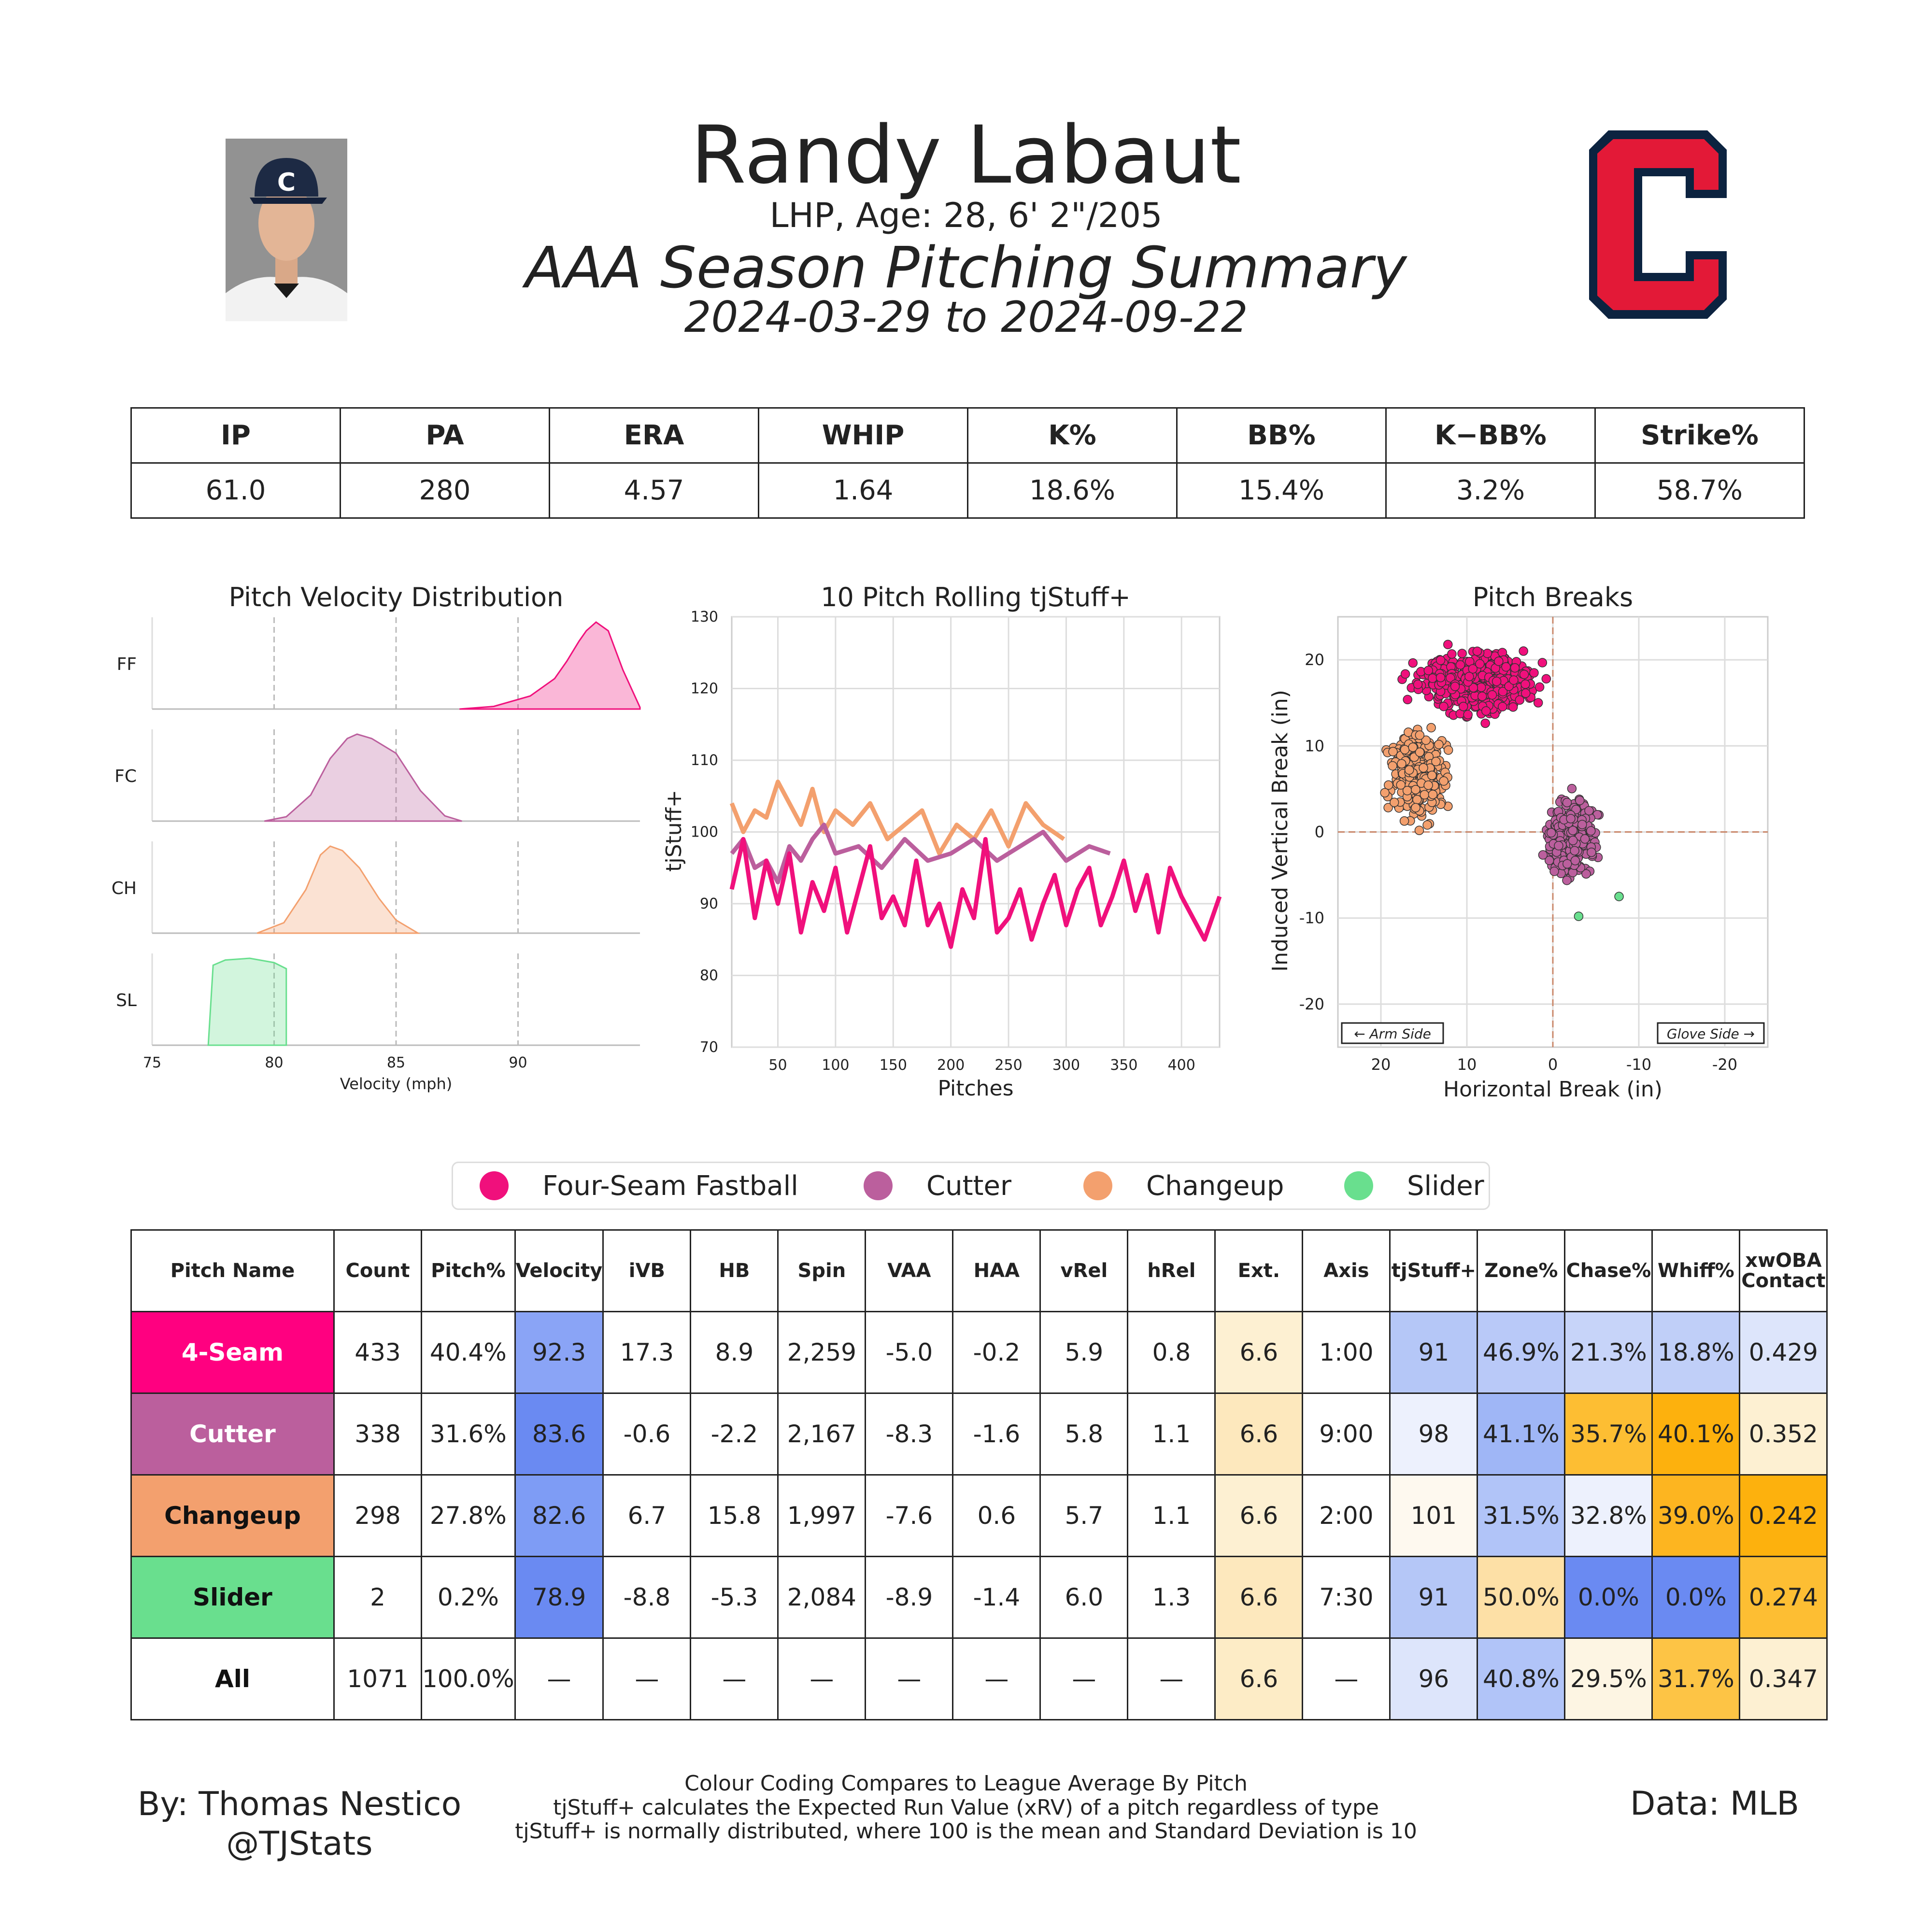  What do you see at coordinates (647, 1515) in the screenshot?
I see `table-cell: 6.7` at bounding box center [647, 1515].